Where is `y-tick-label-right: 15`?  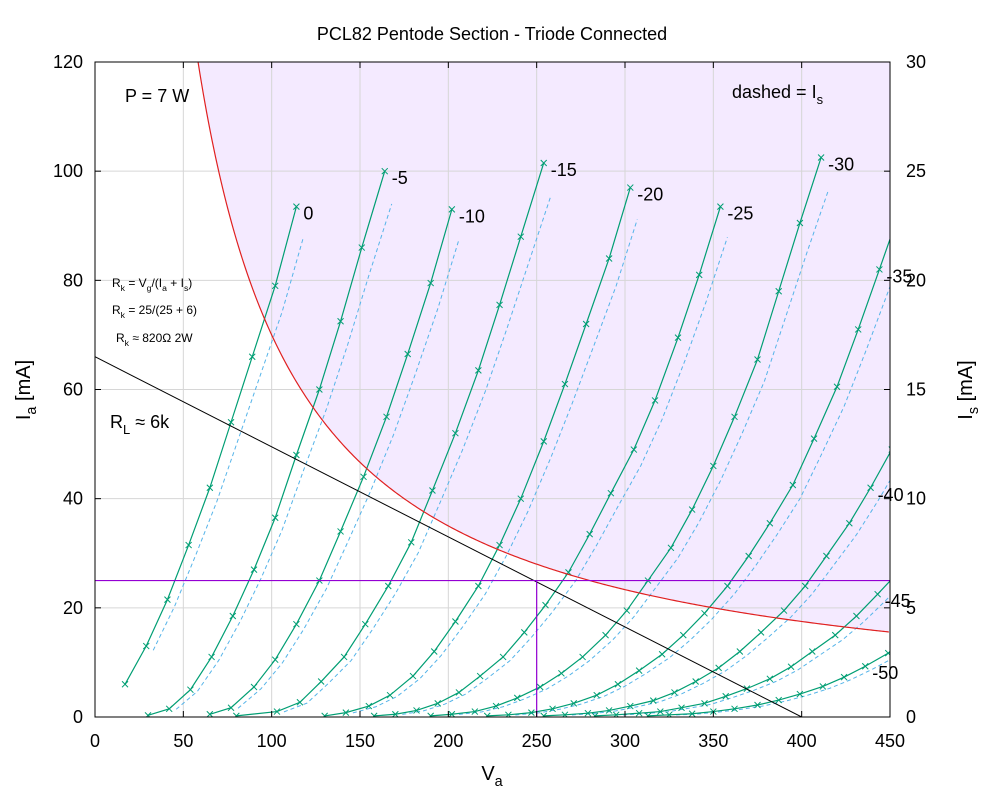
y-tick-label-right: 15 is located at coordinates (916, 390).